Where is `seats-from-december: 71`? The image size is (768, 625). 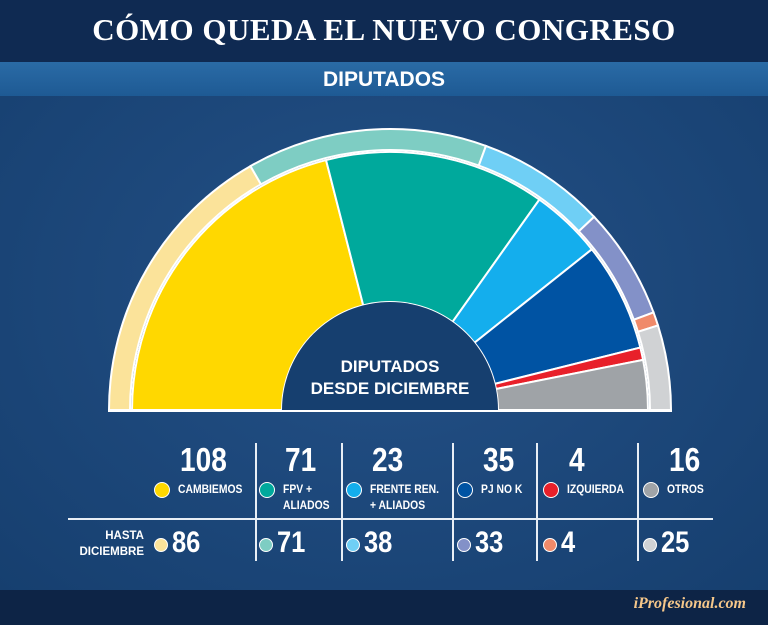
seats-from-december: 71 is located at coordinates (301, 459).